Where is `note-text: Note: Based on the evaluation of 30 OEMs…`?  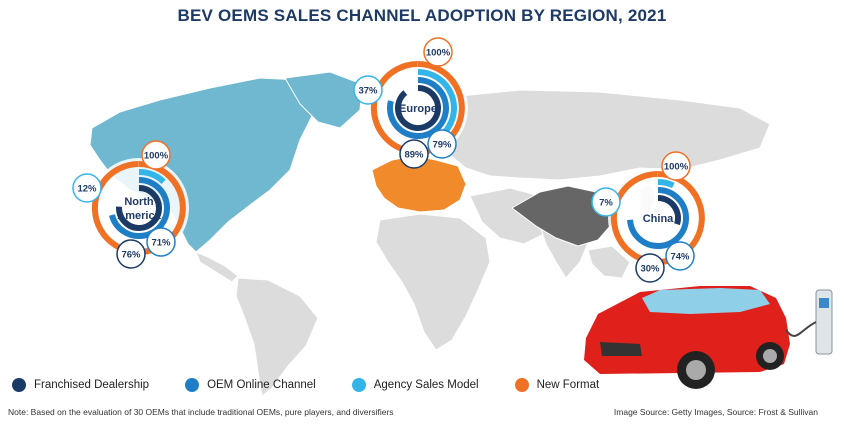 note-text: Note: Based on the evaluation of 30 OEMs… is located at coordinates (201, 412).